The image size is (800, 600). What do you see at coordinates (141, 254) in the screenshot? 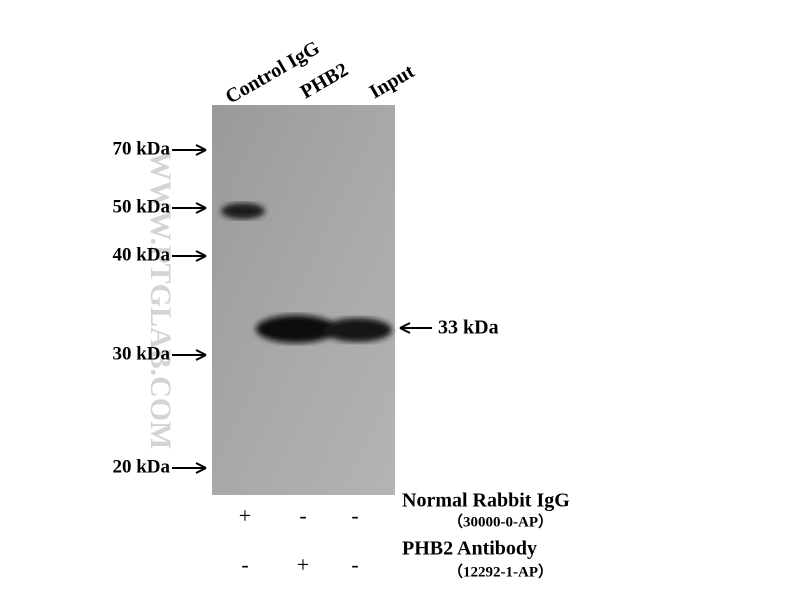
I see `marker-label: 40 kDa` at bounding box center [141, 254].